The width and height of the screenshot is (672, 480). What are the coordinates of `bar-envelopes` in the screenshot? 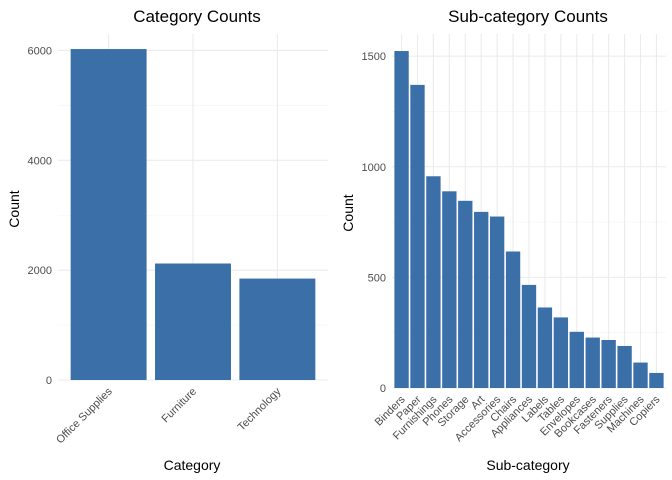 It's located at (576, 359).